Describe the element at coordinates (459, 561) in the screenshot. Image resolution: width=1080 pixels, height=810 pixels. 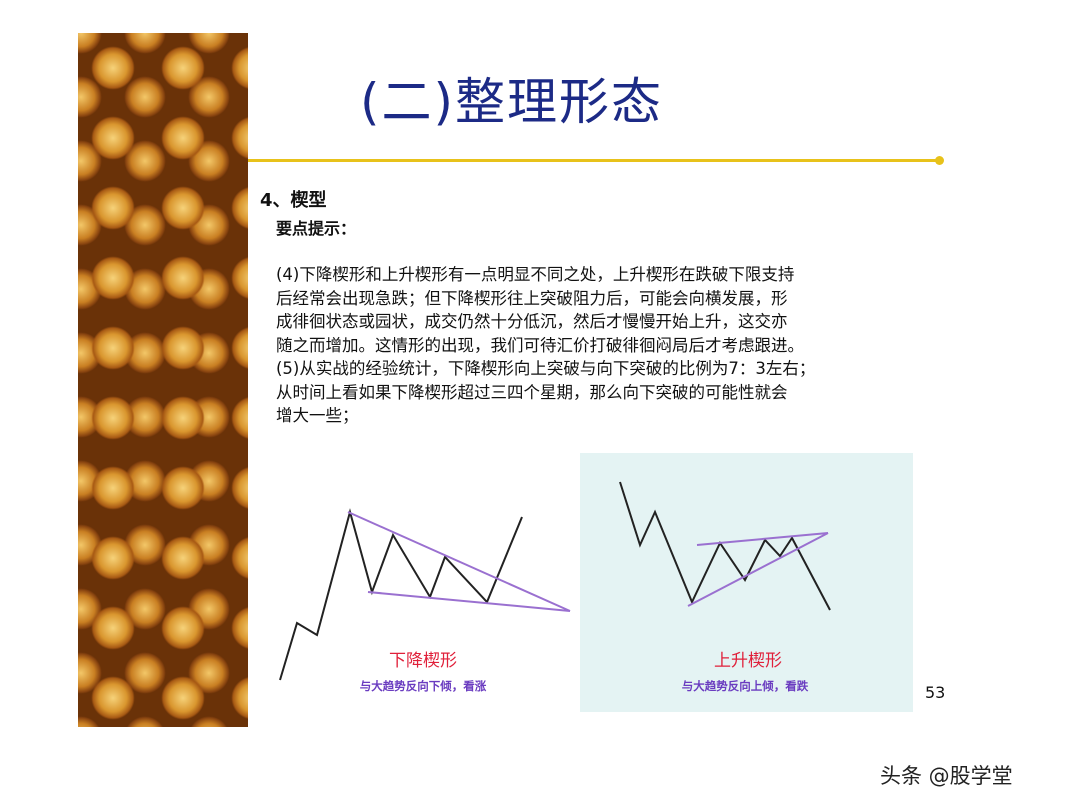
I see `falling-wedge-upper-trendline` at that location.